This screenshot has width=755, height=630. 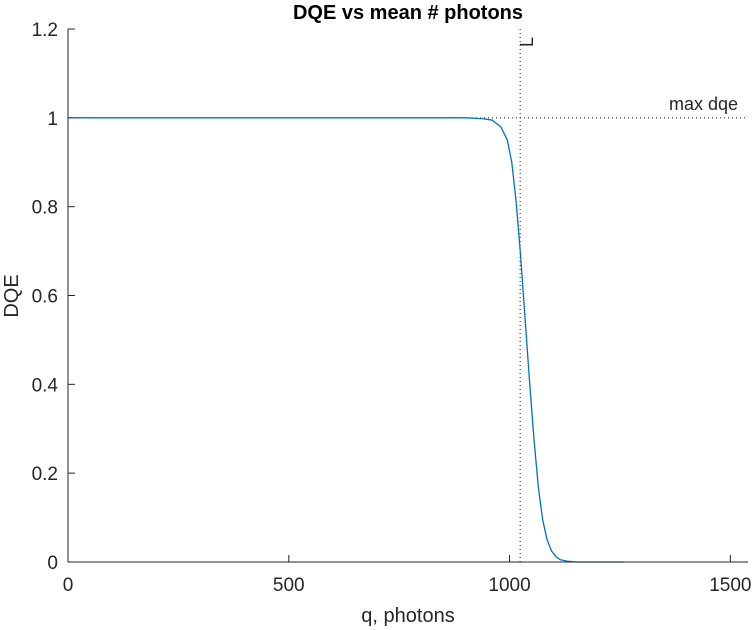 What do you see at coordinates (408, 13) in the screenshot?
I see `chart-title: DQE vs mean # photons` at bounding box center [408, 13].